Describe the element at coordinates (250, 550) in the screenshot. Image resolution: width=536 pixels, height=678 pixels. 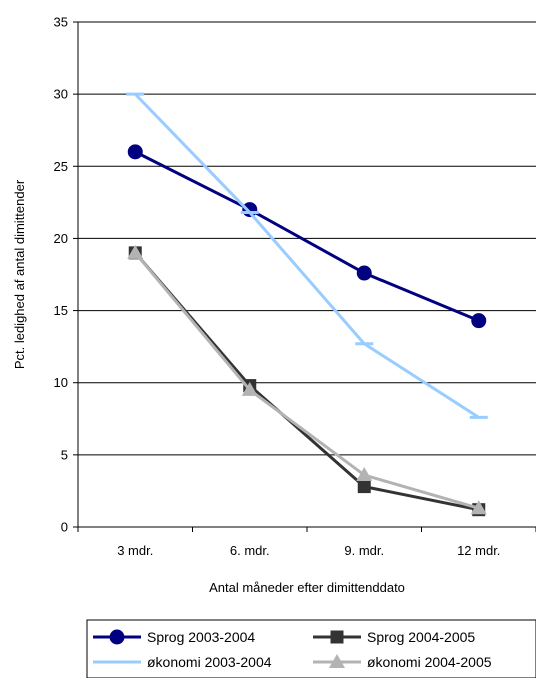
I see `x-tick-label: 6. mdr.` at that location.